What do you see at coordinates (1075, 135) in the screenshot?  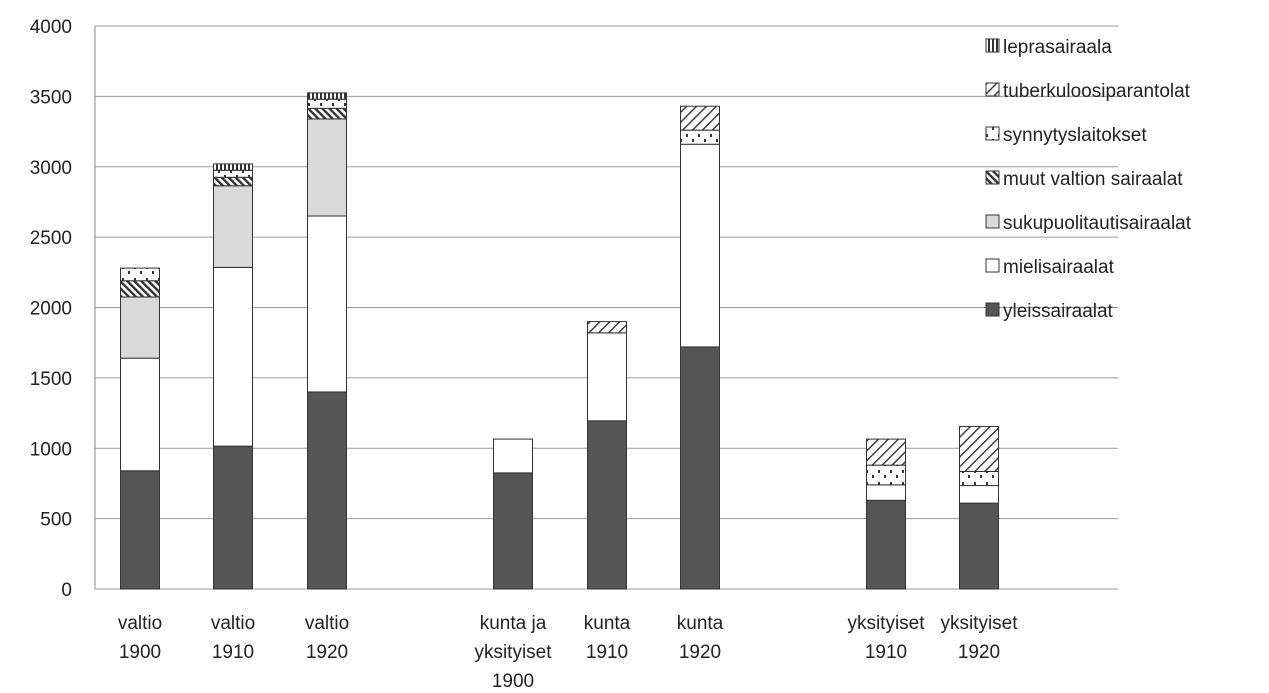 I see `legend-label-synnytys: synnytyslaitokset` at bounding box center [1075, 135].